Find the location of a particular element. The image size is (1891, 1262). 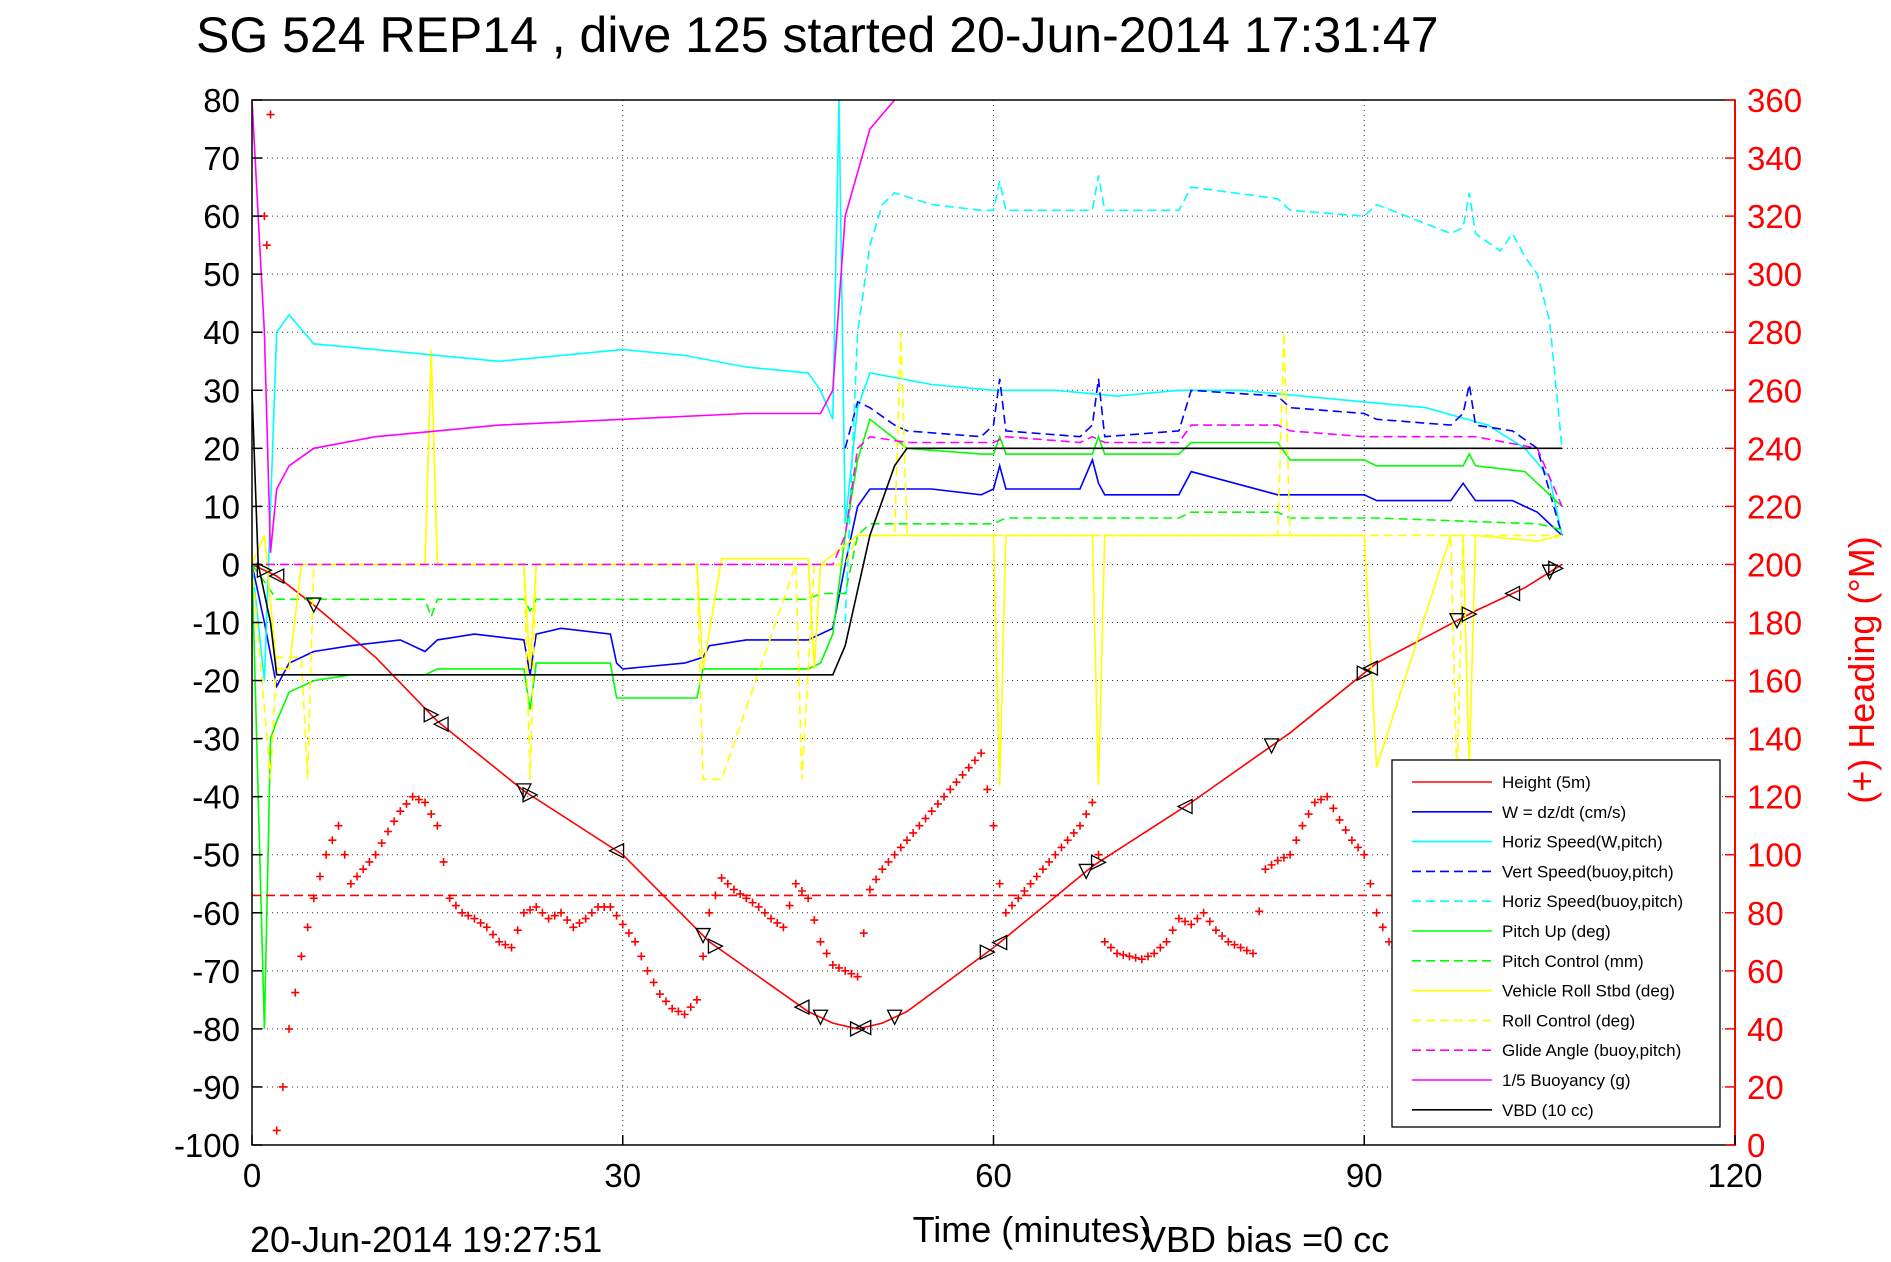

x-axis: 0 30 60 90 120 is located at coordinates (1003, 1164).